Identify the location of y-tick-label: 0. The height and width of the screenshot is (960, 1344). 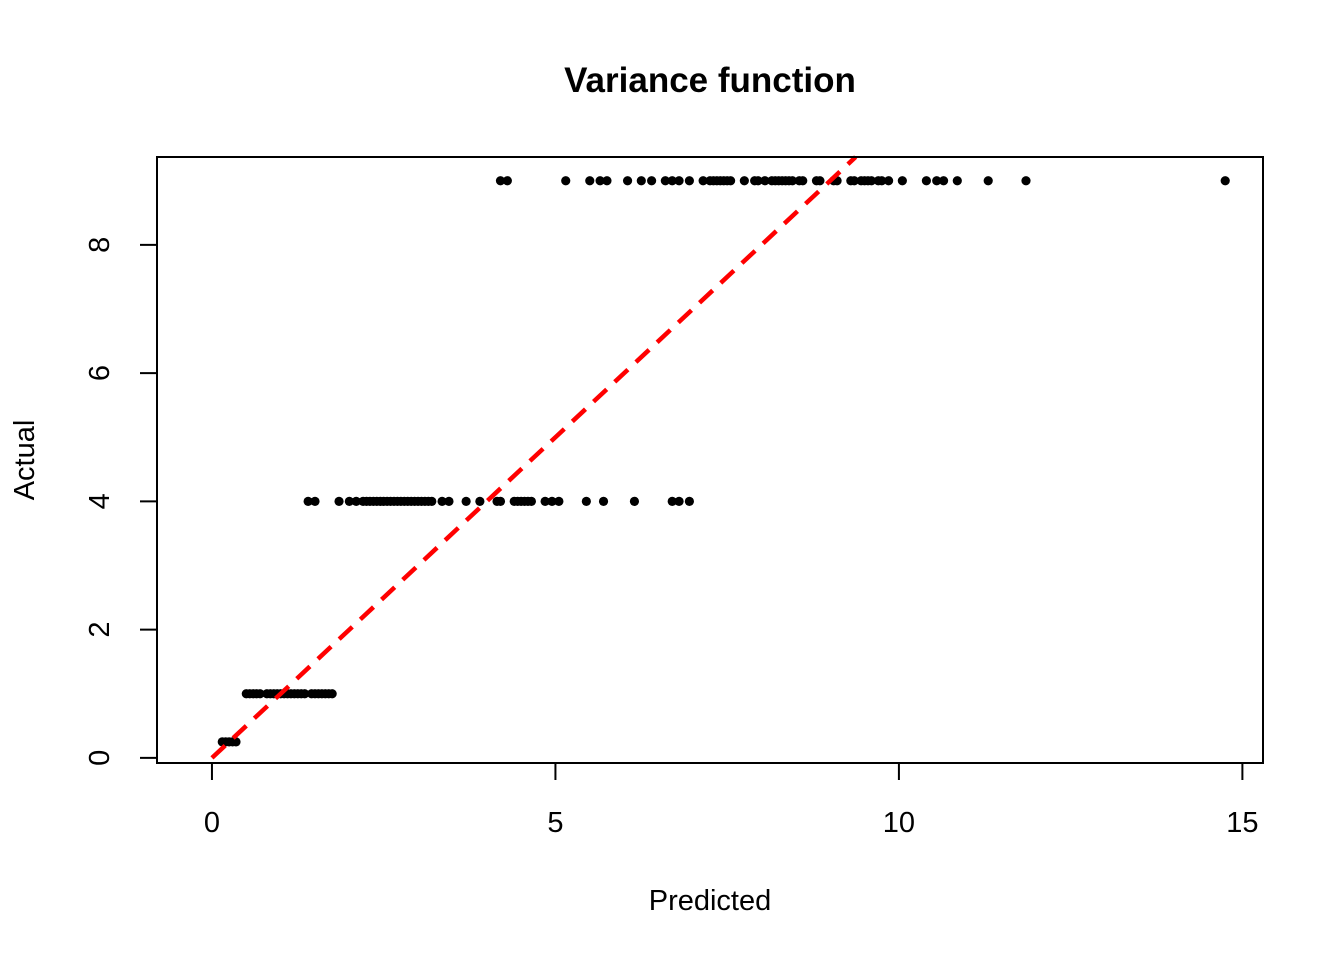
(100, 758).